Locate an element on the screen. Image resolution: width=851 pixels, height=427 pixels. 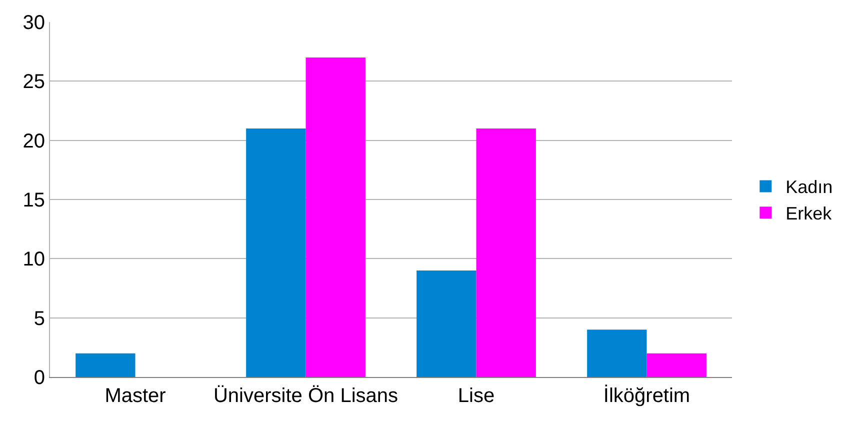
y-tick-label: 30 is located at coordinates (33, 23).